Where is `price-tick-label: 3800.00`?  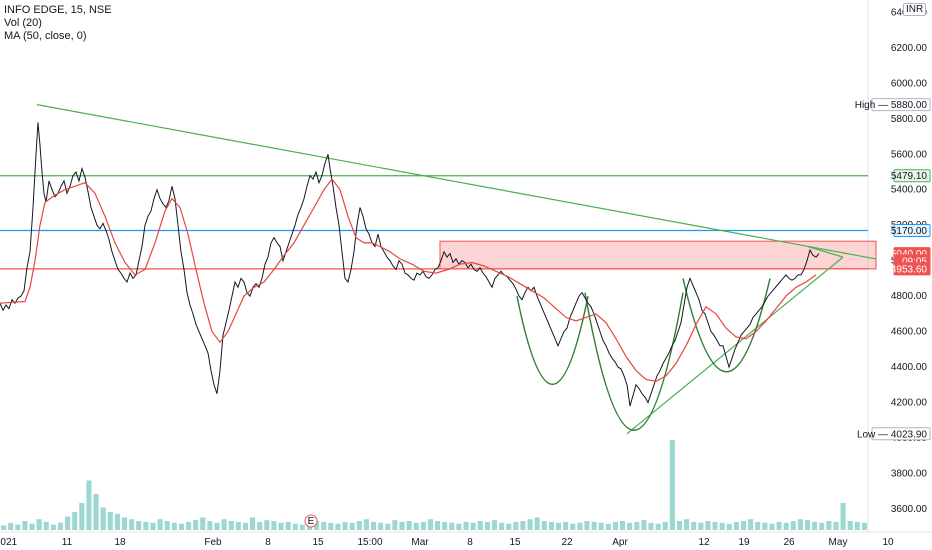
price-tick-label: 3800.00 is located at coordinates (909, 473).